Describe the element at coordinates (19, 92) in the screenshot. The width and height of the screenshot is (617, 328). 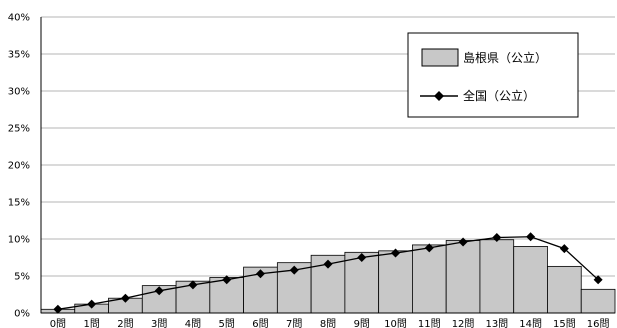
I see `y-tick-label: 30%` at that location.